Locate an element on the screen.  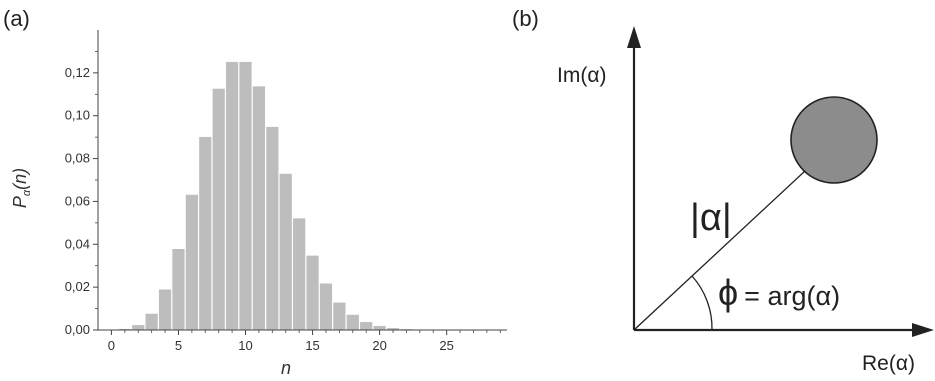
phase-equation: = arg(α) is located at coordinates (792, 296).